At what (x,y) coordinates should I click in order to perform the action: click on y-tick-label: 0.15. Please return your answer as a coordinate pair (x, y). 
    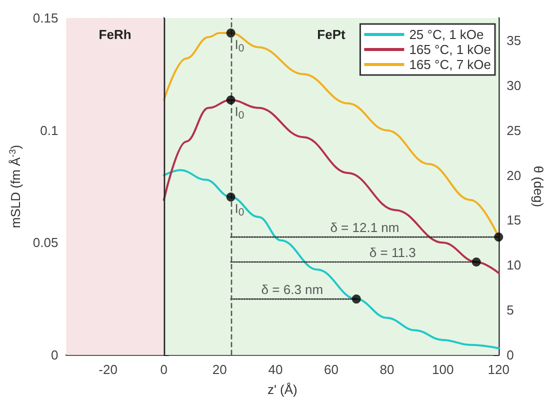
    Looking at the image, I should click on (45, 18).